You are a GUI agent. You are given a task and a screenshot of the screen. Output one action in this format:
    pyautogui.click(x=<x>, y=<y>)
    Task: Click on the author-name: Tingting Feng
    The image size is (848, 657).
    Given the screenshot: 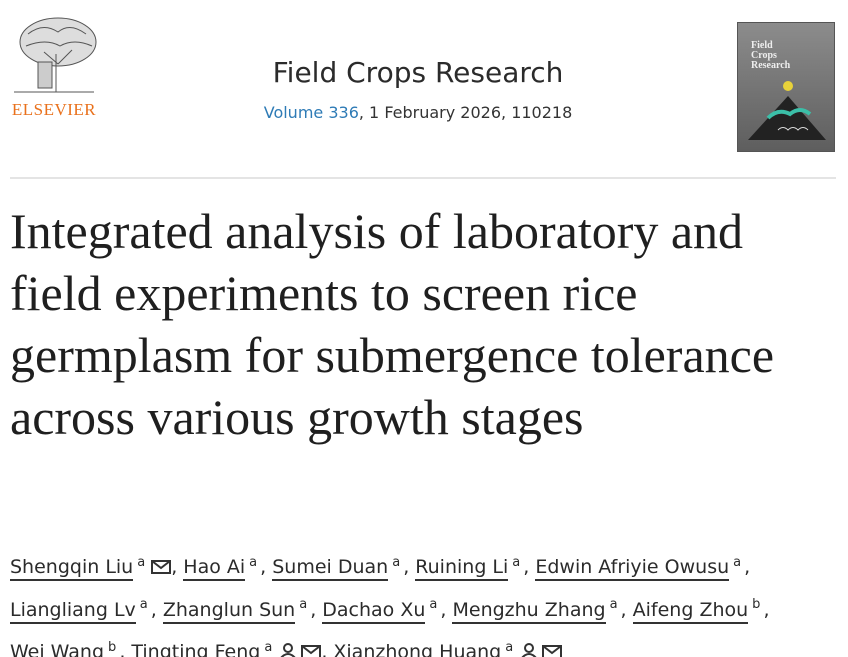 What is the action you would take?
    pyautogui.click(x=196, y=648)
    